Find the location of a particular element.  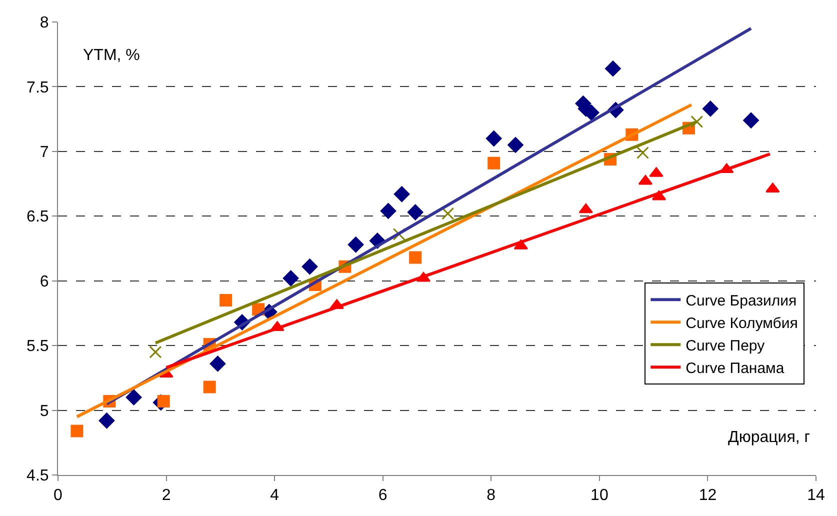

y-tick-label: 8 is located at coordinates (44, 23).